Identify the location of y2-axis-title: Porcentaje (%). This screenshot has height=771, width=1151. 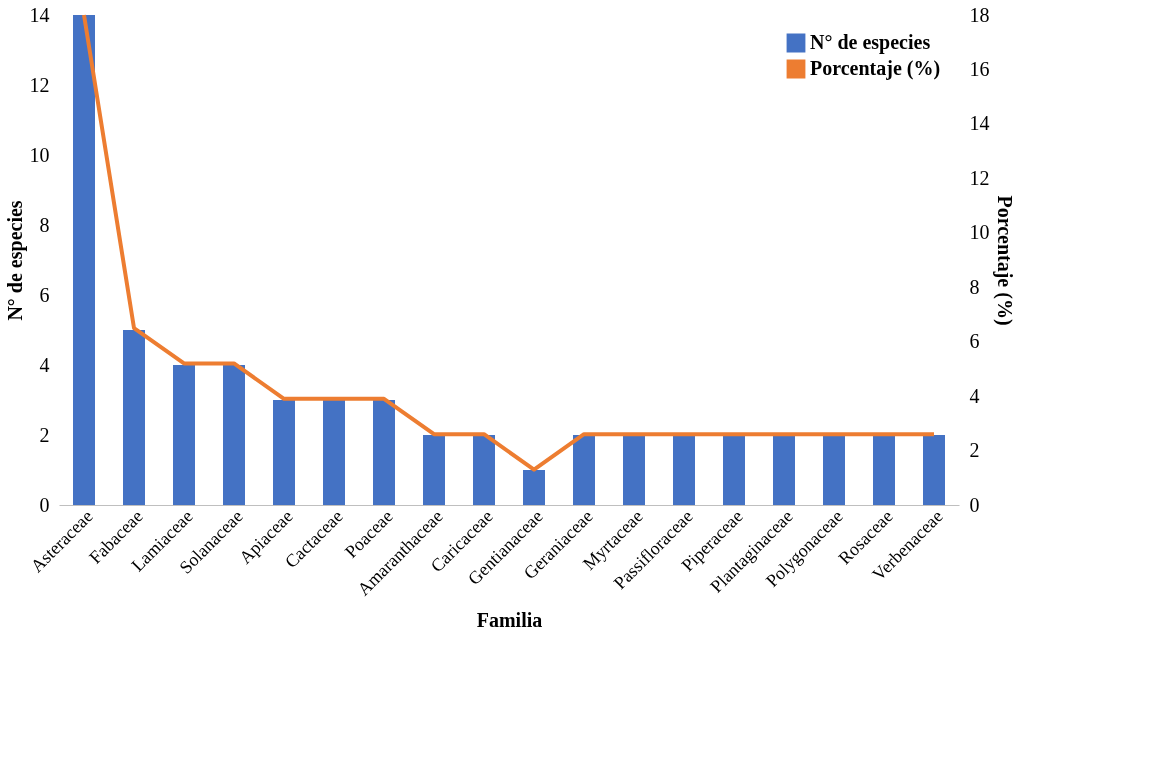
(1004, 260).